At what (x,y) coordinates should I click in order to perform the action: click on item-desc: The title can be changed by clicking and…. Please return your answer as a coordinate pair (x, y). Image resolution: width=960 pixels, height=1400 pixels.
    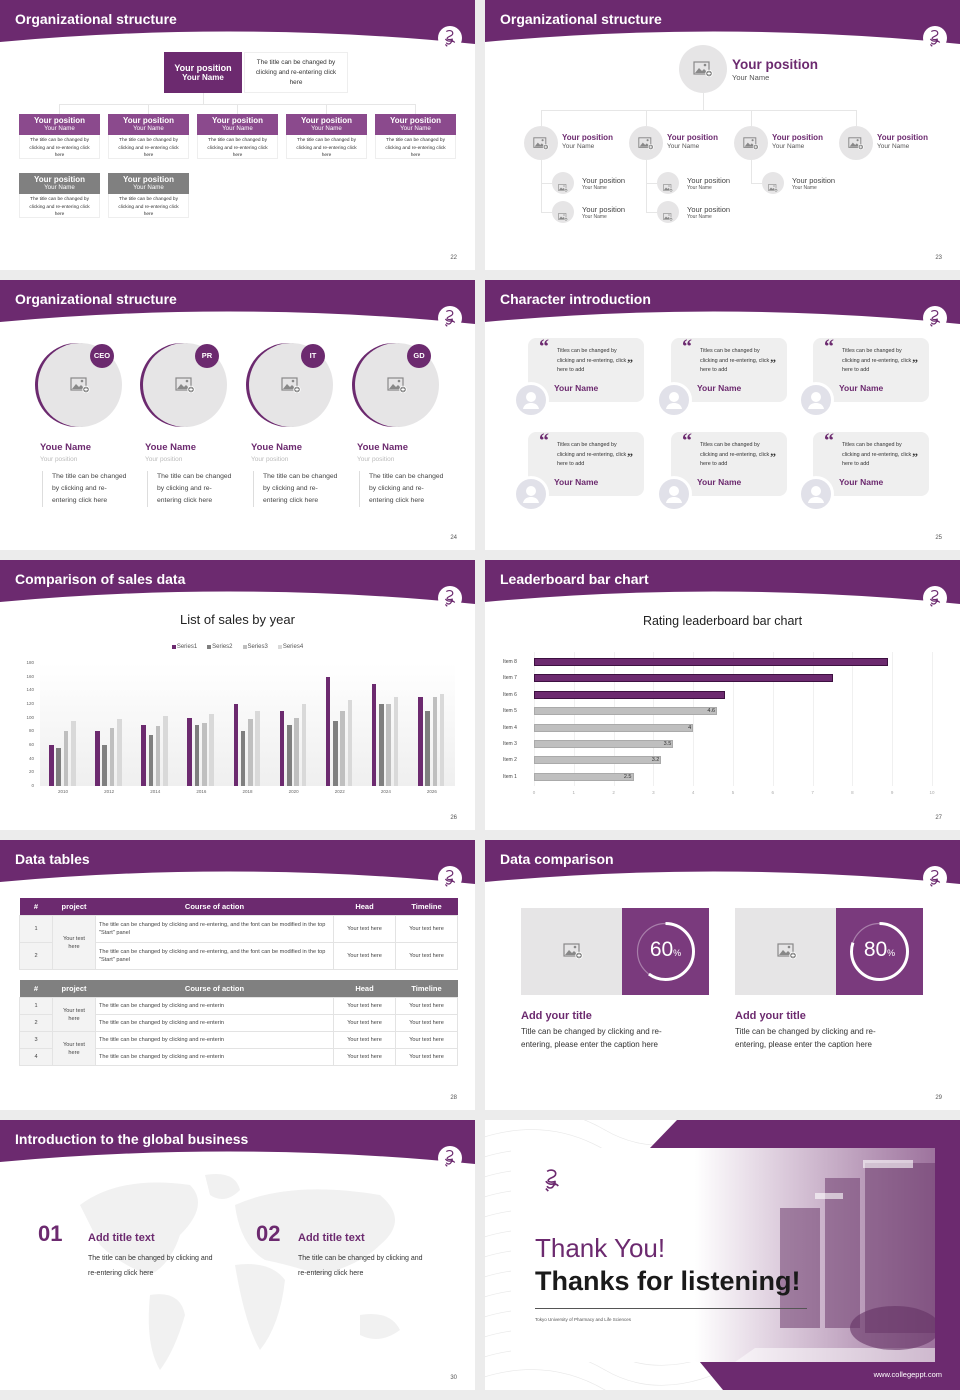
    Looking at the image, I should click on (150, 1266).